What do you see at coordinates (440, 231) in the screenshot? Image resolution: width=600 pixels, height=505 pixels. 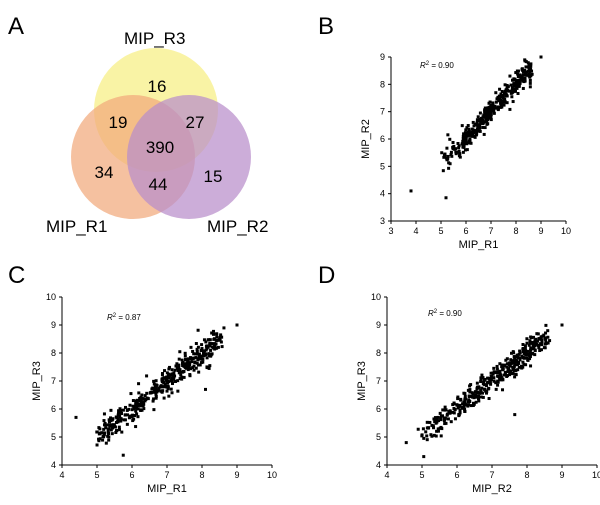 I see `x-tick-label: 5` at bounding box center [440, 231].